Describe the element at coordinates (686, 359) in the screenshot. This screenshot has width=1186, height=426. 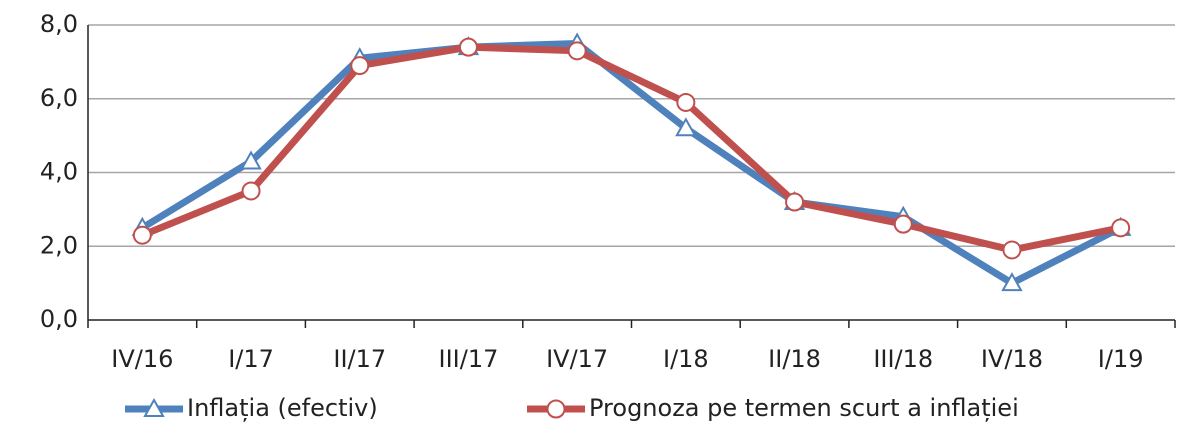
I see `x-tick-label: I/18` at that location.